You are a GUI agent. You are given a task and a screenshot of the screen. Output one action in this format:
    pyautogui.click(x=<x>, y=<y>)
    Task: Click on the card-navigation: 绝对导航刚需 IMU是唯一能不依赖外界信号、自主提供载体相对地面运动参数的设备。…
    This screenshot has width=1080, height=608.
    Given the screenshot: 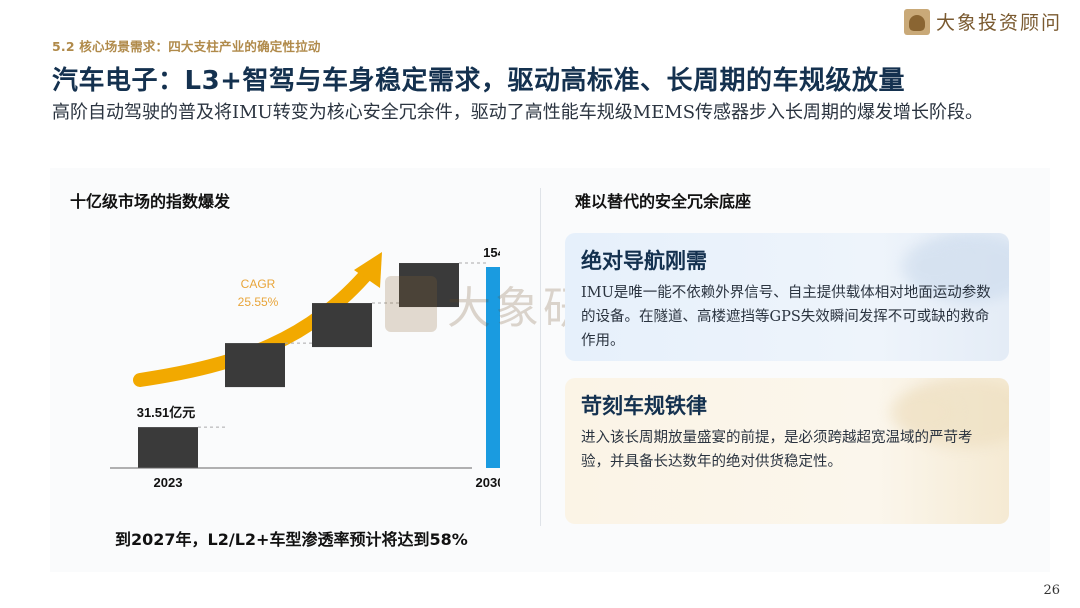 What is the action you would take?
    pyautogui.click(x=787, y=297)
    